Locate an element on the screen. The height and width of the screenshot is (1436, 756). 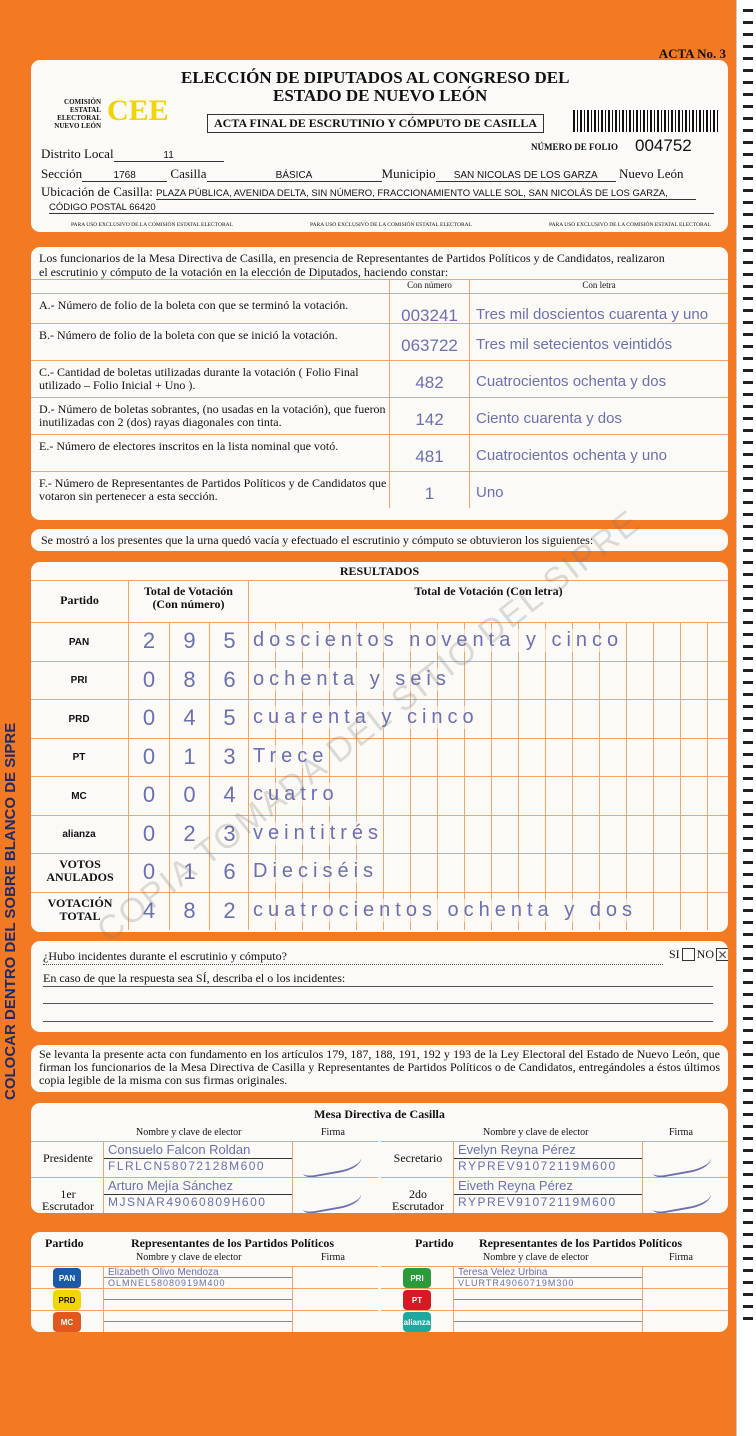
rep-name: Elizabeth Olivo Mendoza is located at coordinates (198, 1272).